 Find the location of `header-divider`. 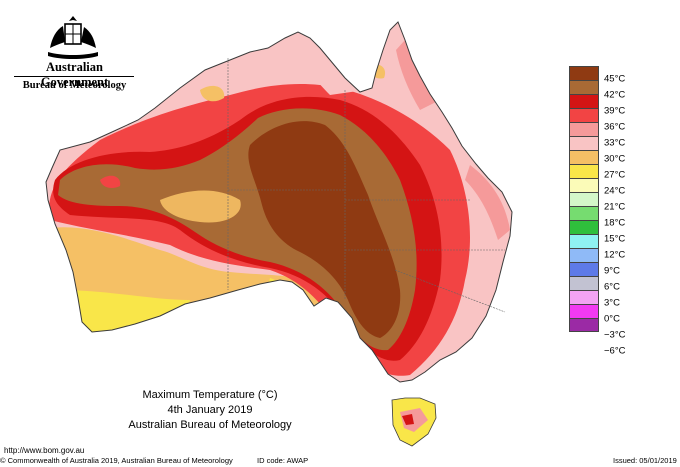

header-divider is located at coordinates (74, 76).